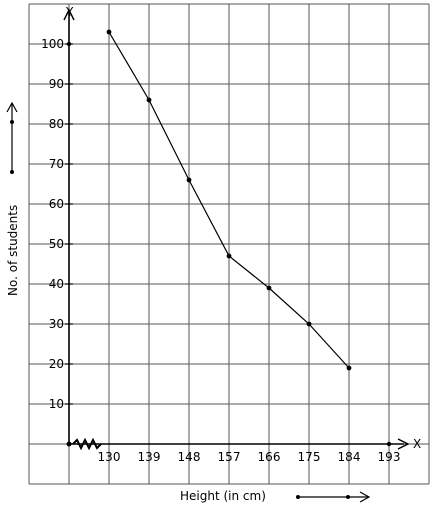 The width and height of the screenshot is (434, 510). Describe the element at coordinates (69, 44) in the screenshot. I see `y-axis-top-point` at that location.